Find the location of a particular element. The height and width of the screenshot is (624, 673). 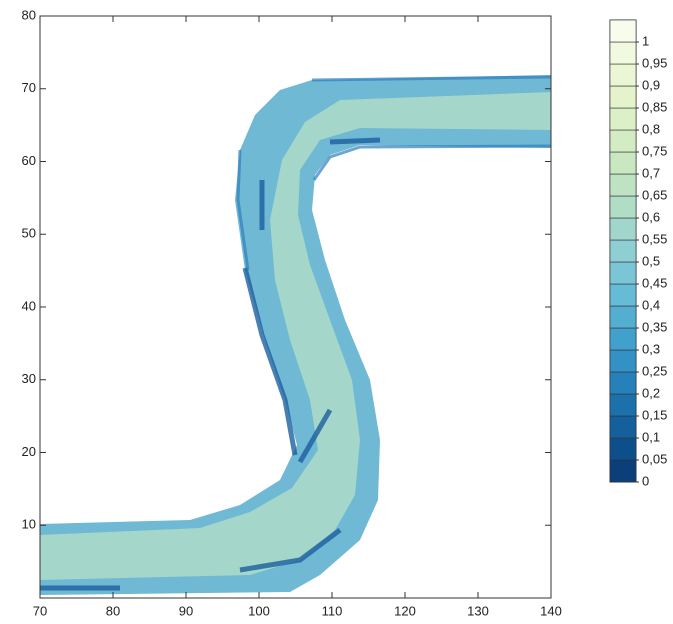

colorbar-tick-label: 0,55 is located at coordinates (654, 238).